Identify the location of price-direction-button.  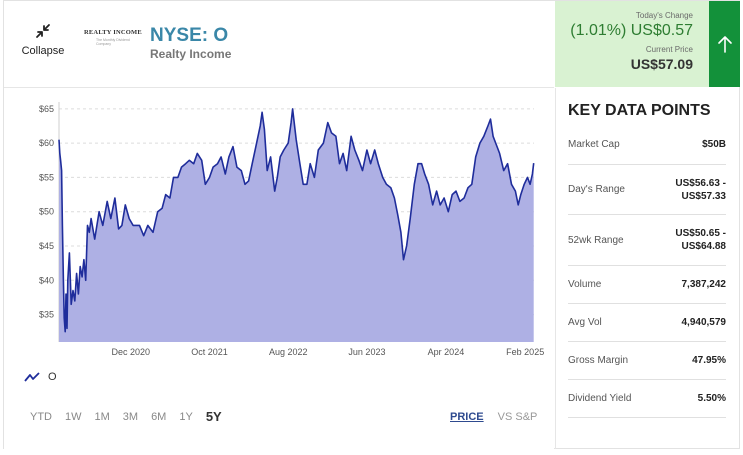
(724, 44).